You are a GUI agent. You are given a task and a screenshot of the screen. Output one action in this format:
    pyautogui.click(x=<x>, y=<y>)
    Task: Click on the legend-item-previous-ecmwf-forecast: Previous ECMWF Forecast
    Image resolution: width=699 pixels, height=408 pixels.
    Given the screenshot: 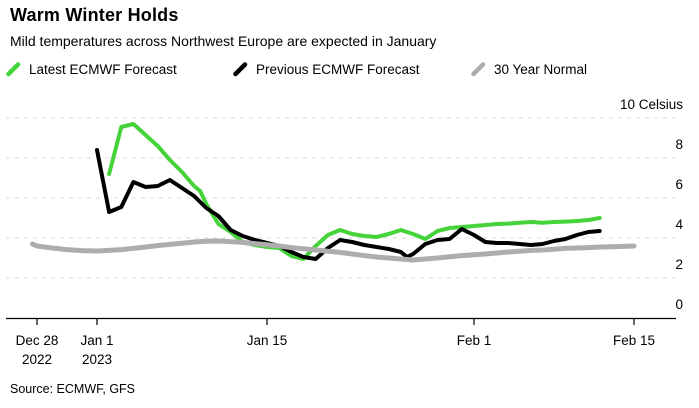 What is the action you would take?
    pyautogui.click(x=326, y=69)
    